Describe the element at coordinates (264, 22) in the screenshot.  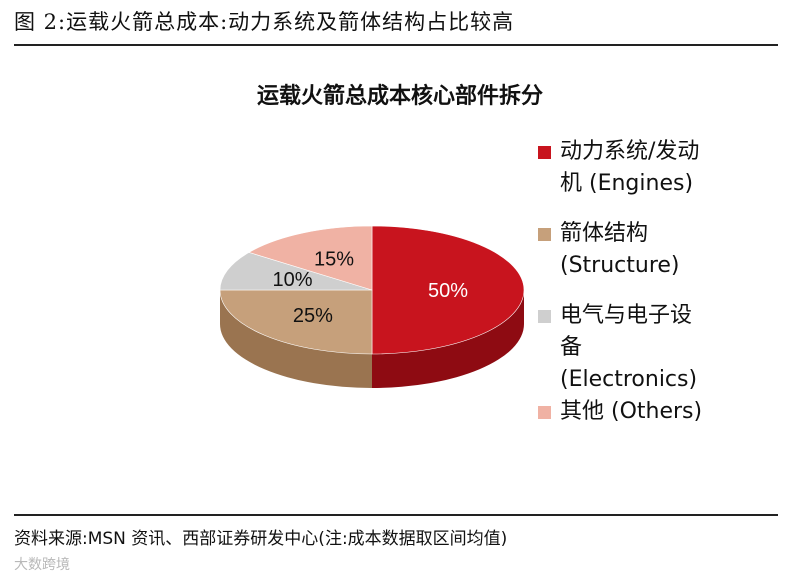
I see `figure-title: 图 2:运载火箭总成本:动力系统及箭体结构占比较高` at that location.